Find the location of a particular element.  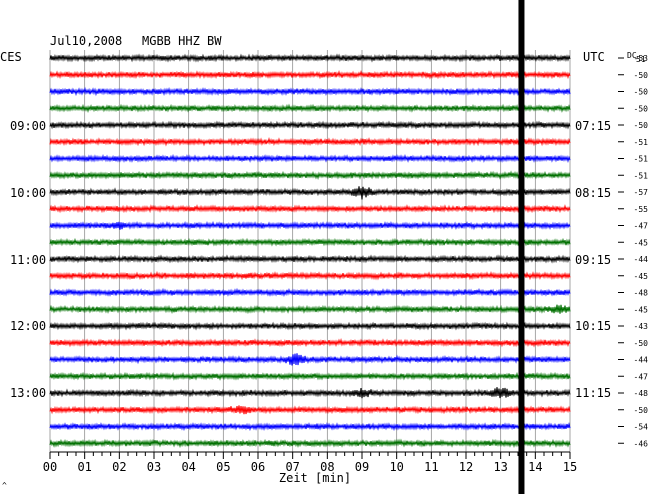

x-tick-label: 08 is located at coordinates (327, 467).